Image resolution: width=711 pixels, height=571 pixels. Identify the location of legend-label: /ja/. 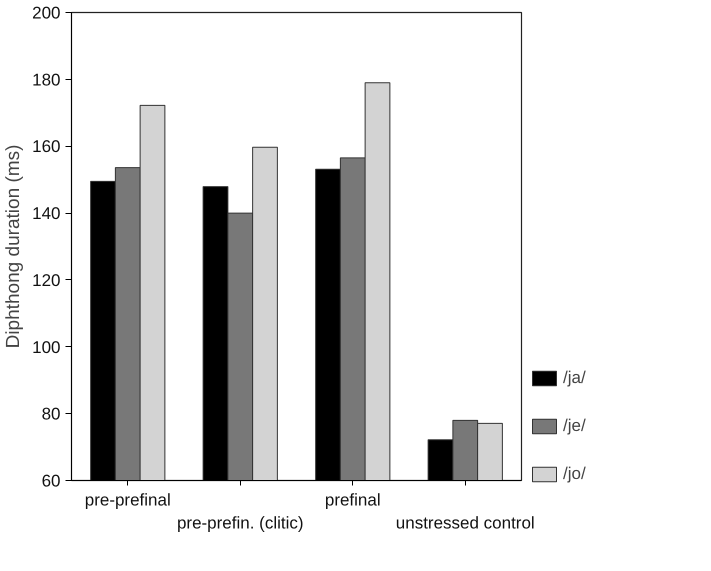
(574, 378).